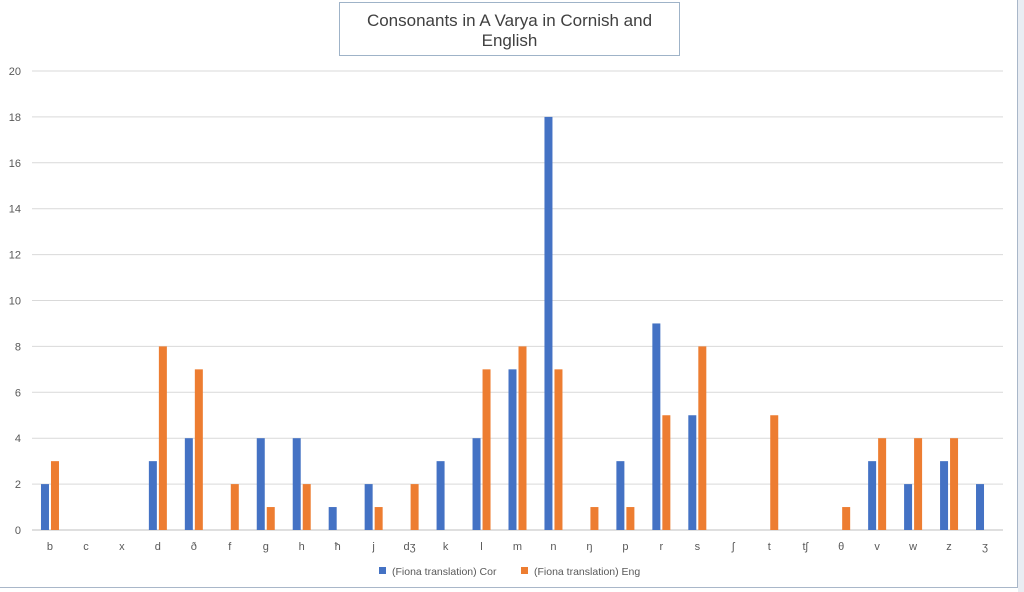 The width and height of the screenshot is (1024, 592). I want to click on x-tick-label: t, so click(769, 547).